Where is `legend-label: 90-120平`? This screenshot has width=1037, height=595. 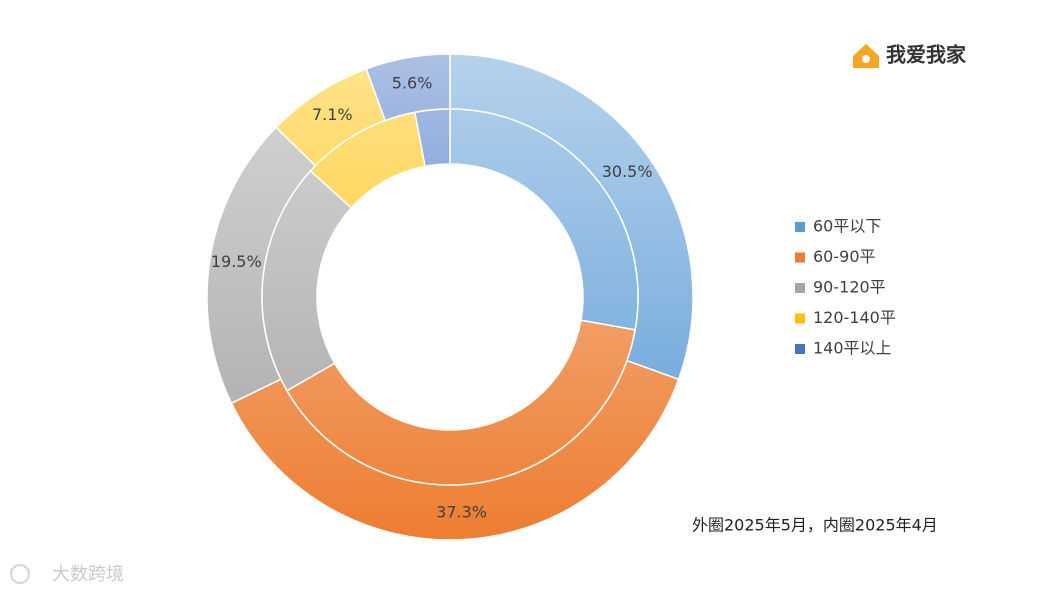 legend-label: 90-120平 is located at coordinates (849, 287).